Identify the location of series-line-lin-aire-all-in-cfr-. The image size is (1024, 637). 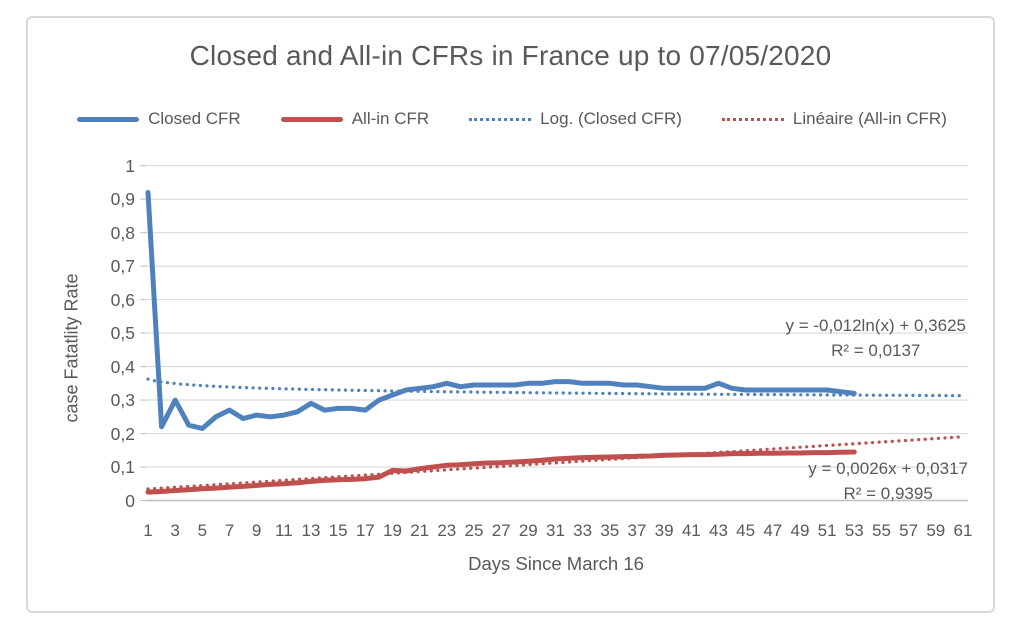
(555, 463).